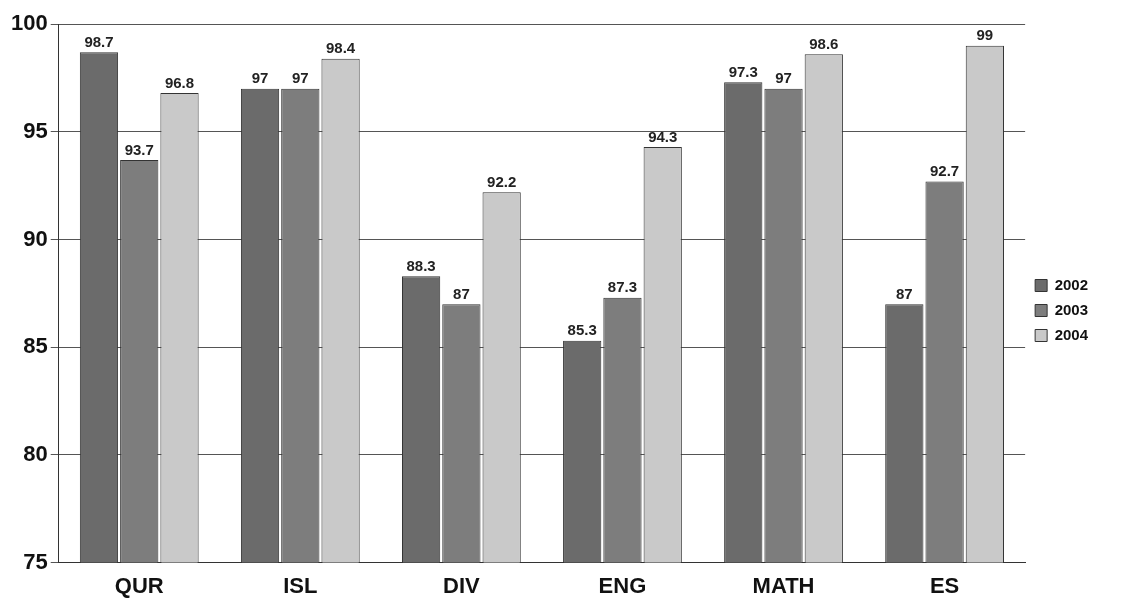 The height and width of the screenshot is (615, 1121). Describe the element at coordinates (622, 287) in the screenshot. I see `data-label: 87.3` at that location.